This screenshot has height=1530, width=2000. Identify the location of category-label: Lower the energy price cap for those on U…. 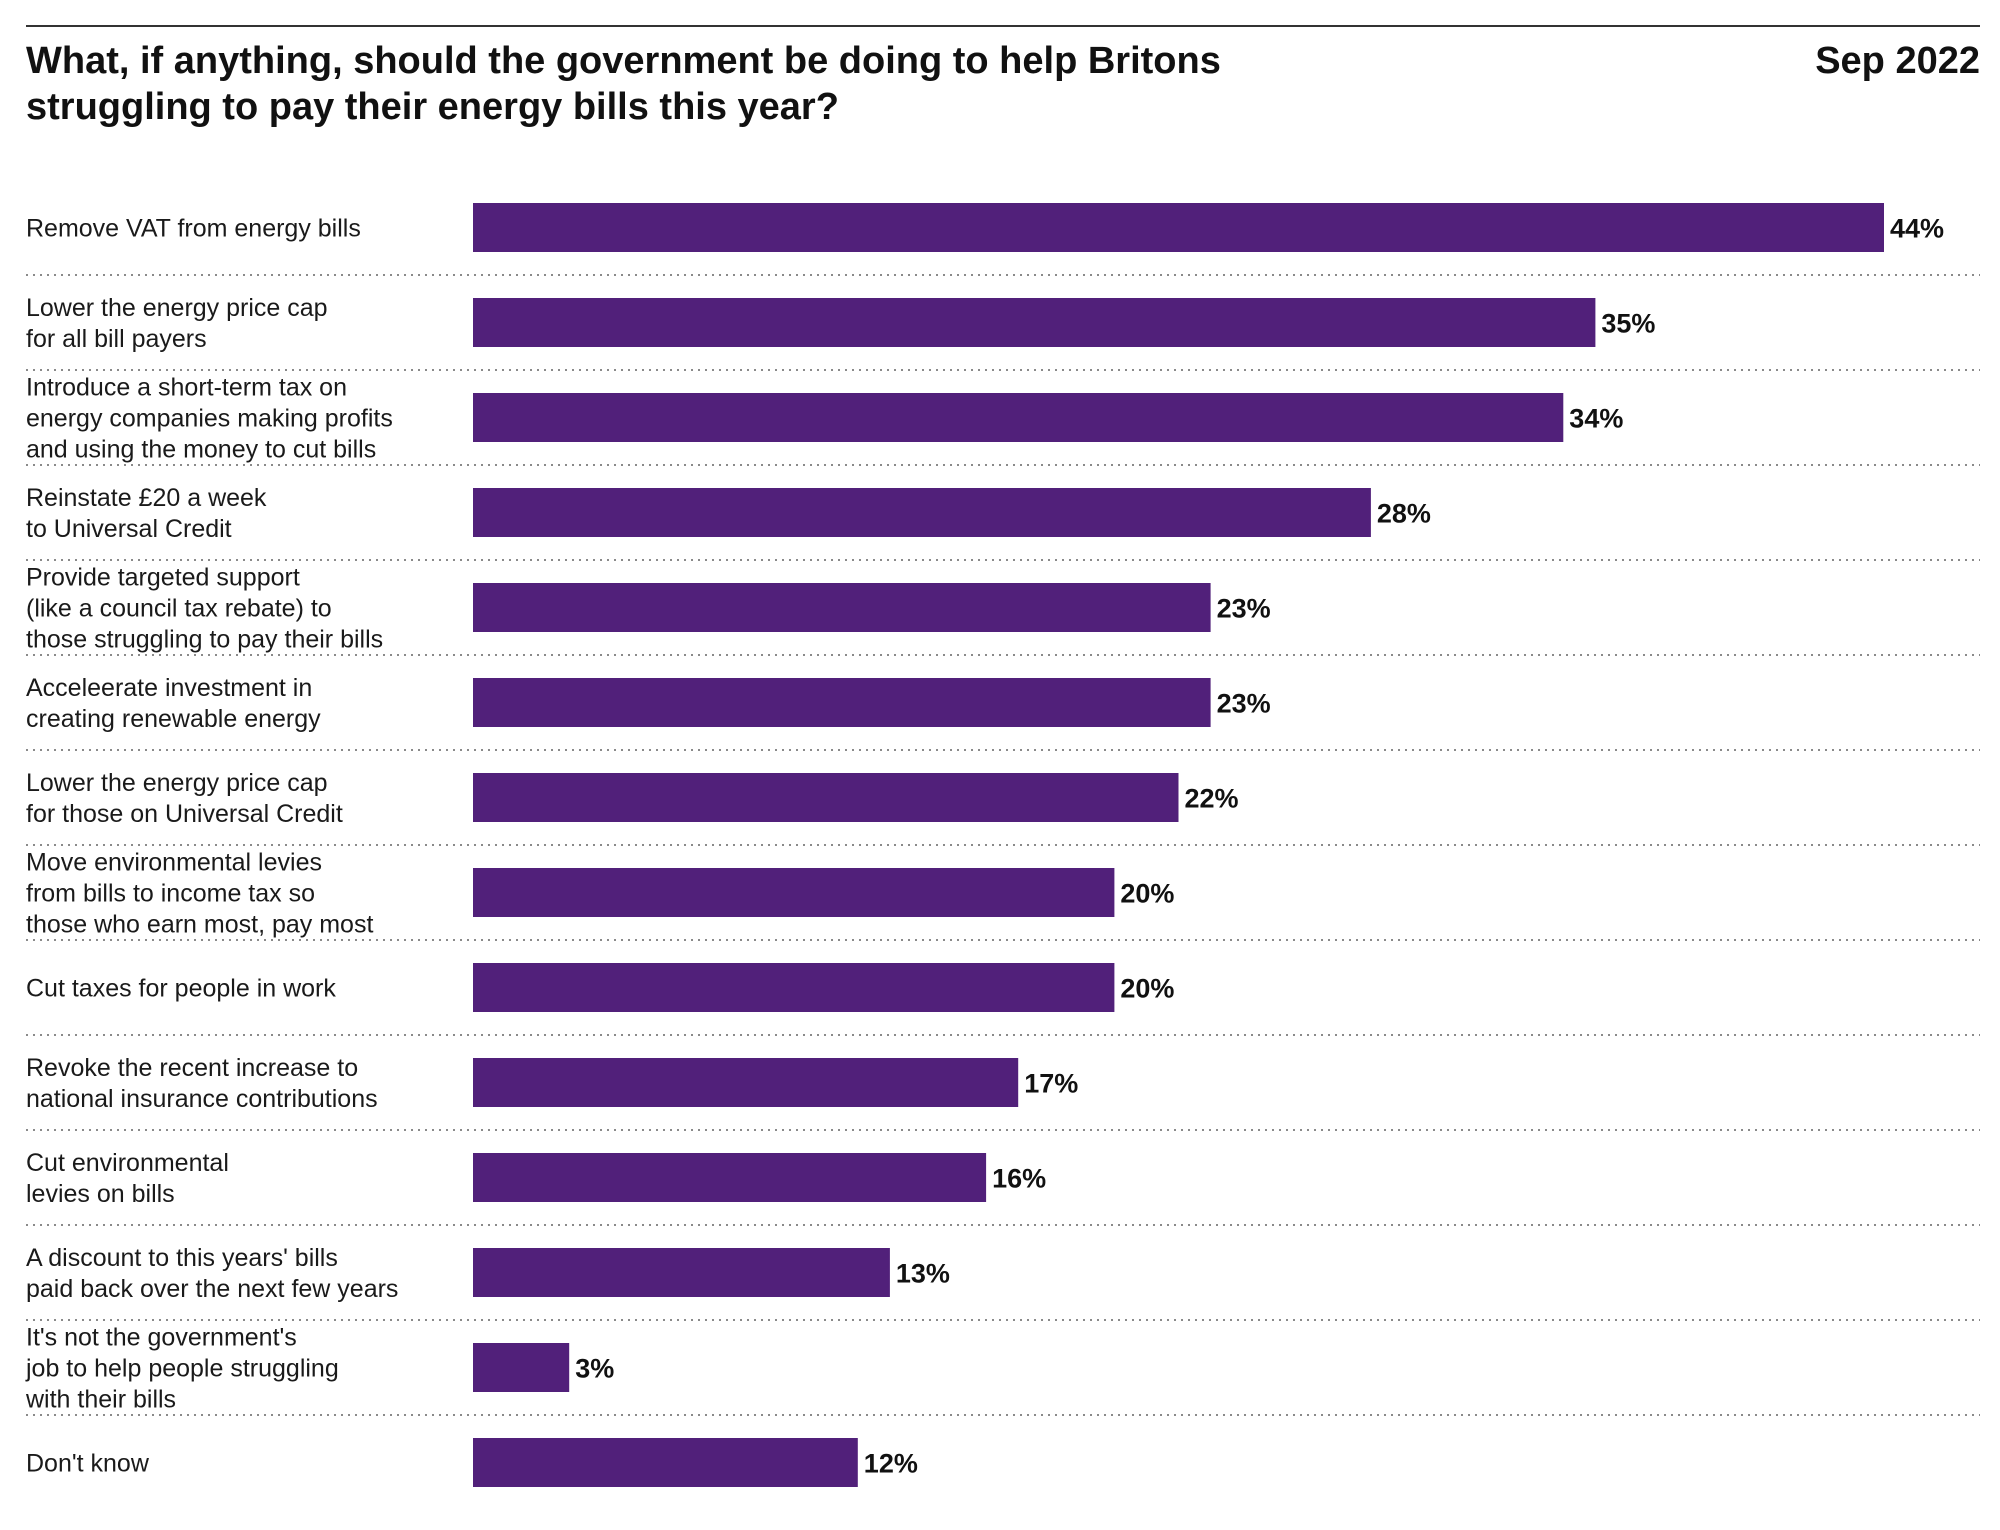
(184, 798).